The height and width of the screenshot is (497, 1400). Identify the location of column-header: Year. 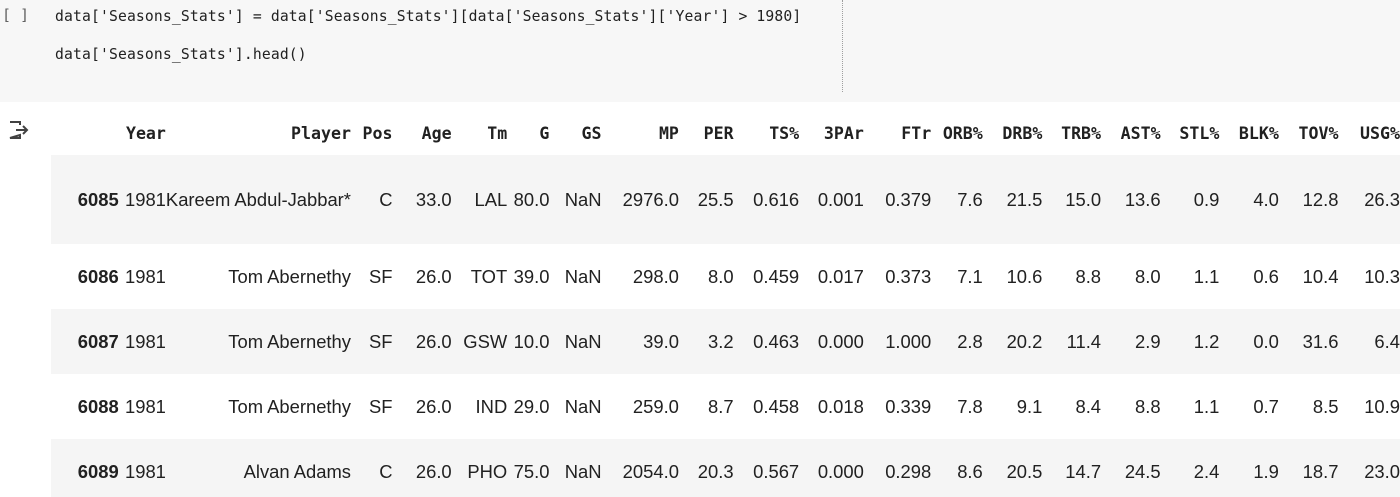
(142, 133).